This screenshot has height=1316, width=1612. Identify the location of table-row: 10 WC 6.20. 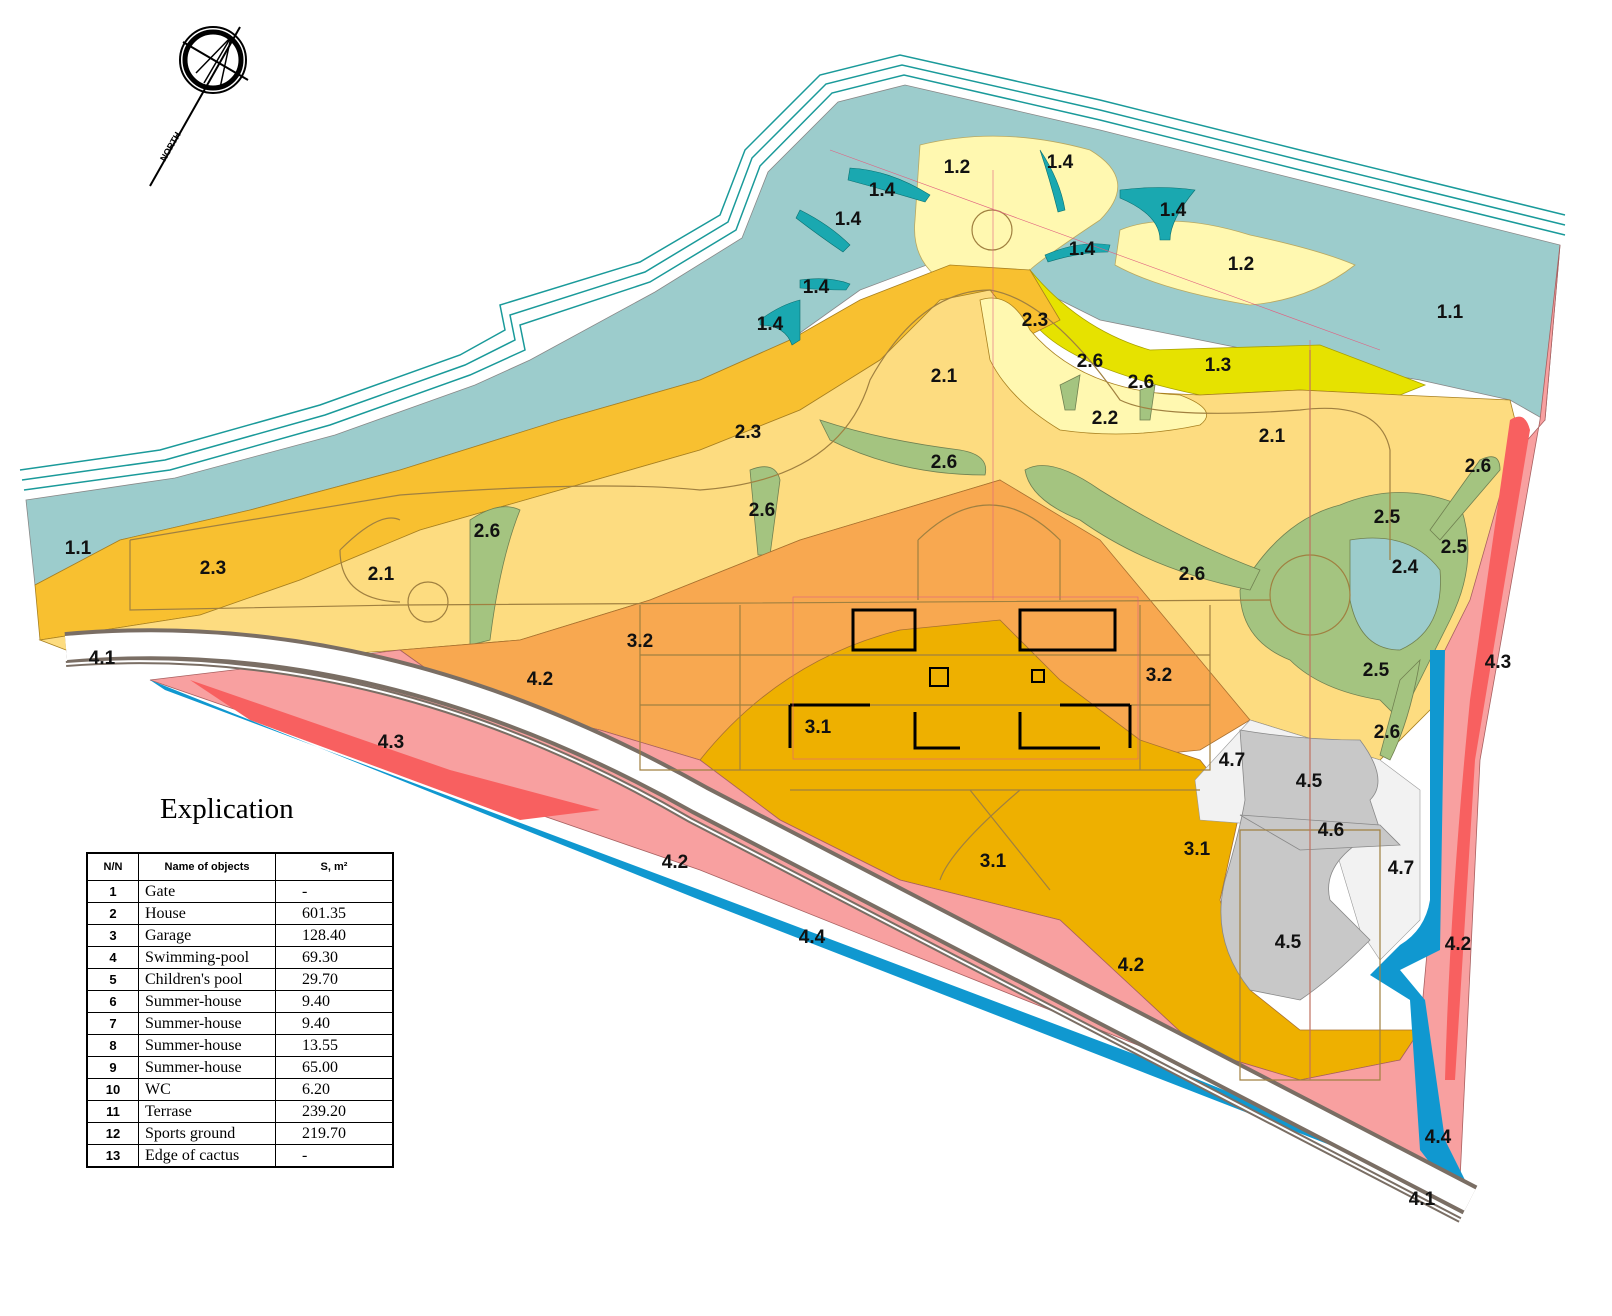
(240, 1089).